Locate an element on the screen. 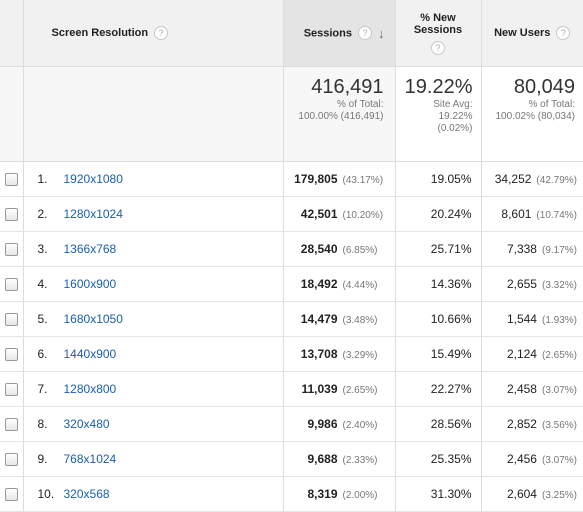 The width and height of the screenshot is (583, 512). resolution-link: 320x568 is located at coordinates (86, 494).